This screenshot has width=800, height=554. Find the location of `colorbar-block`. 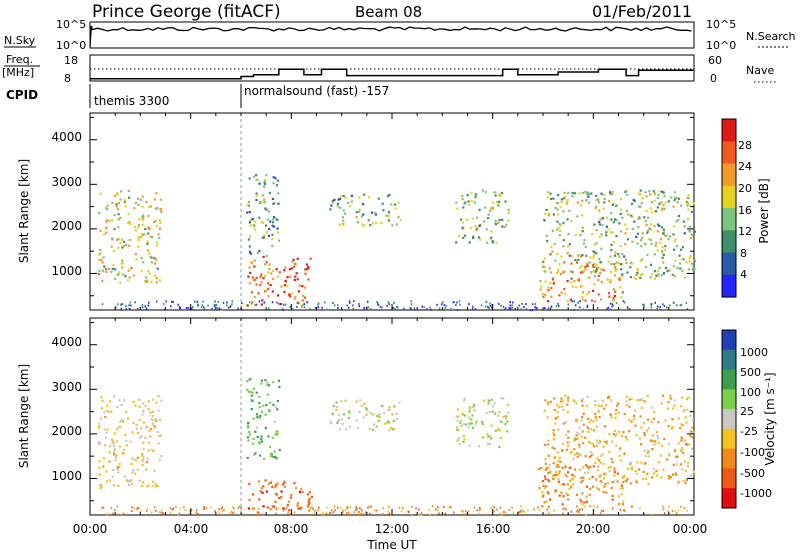

colorbar-block is located at coordinates (729, 219).